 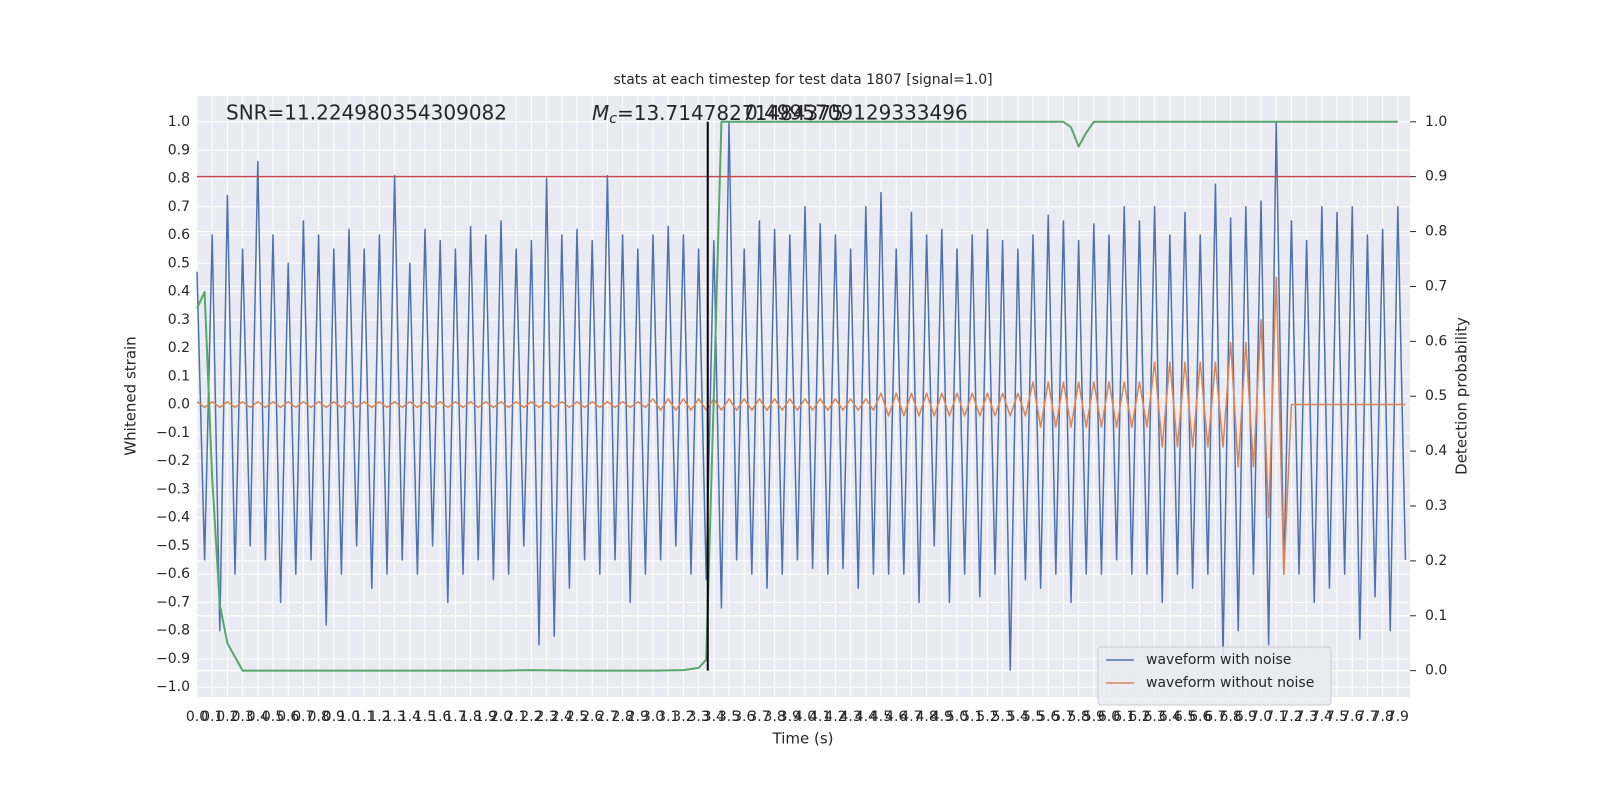 What do you see at coordinates (1322, 717) in the screenshot?
I see `x-tick-label: 7.4` at bounding box center [1322, 717].